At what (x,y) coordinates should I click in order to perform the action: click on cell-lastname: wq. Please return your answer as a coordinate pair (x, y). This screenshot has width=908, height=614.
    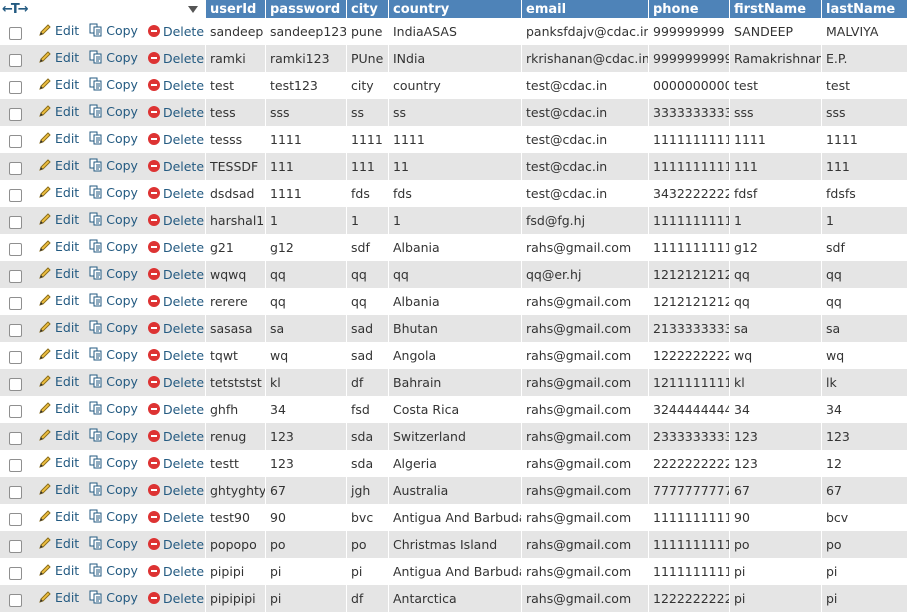
    Looking at the image, I should click on (865, 355).